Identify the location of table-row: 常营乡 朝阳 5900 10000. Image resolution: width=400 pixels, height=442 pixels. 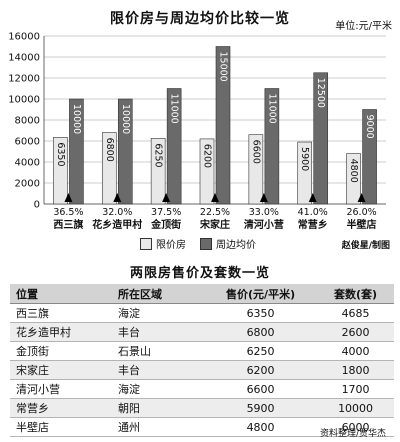
(202, 408).